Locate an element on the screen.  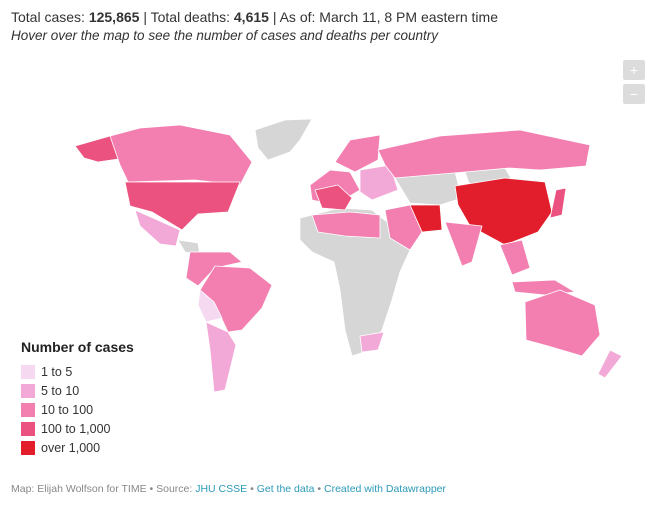
se-asia is located at coordinates (515, 257).